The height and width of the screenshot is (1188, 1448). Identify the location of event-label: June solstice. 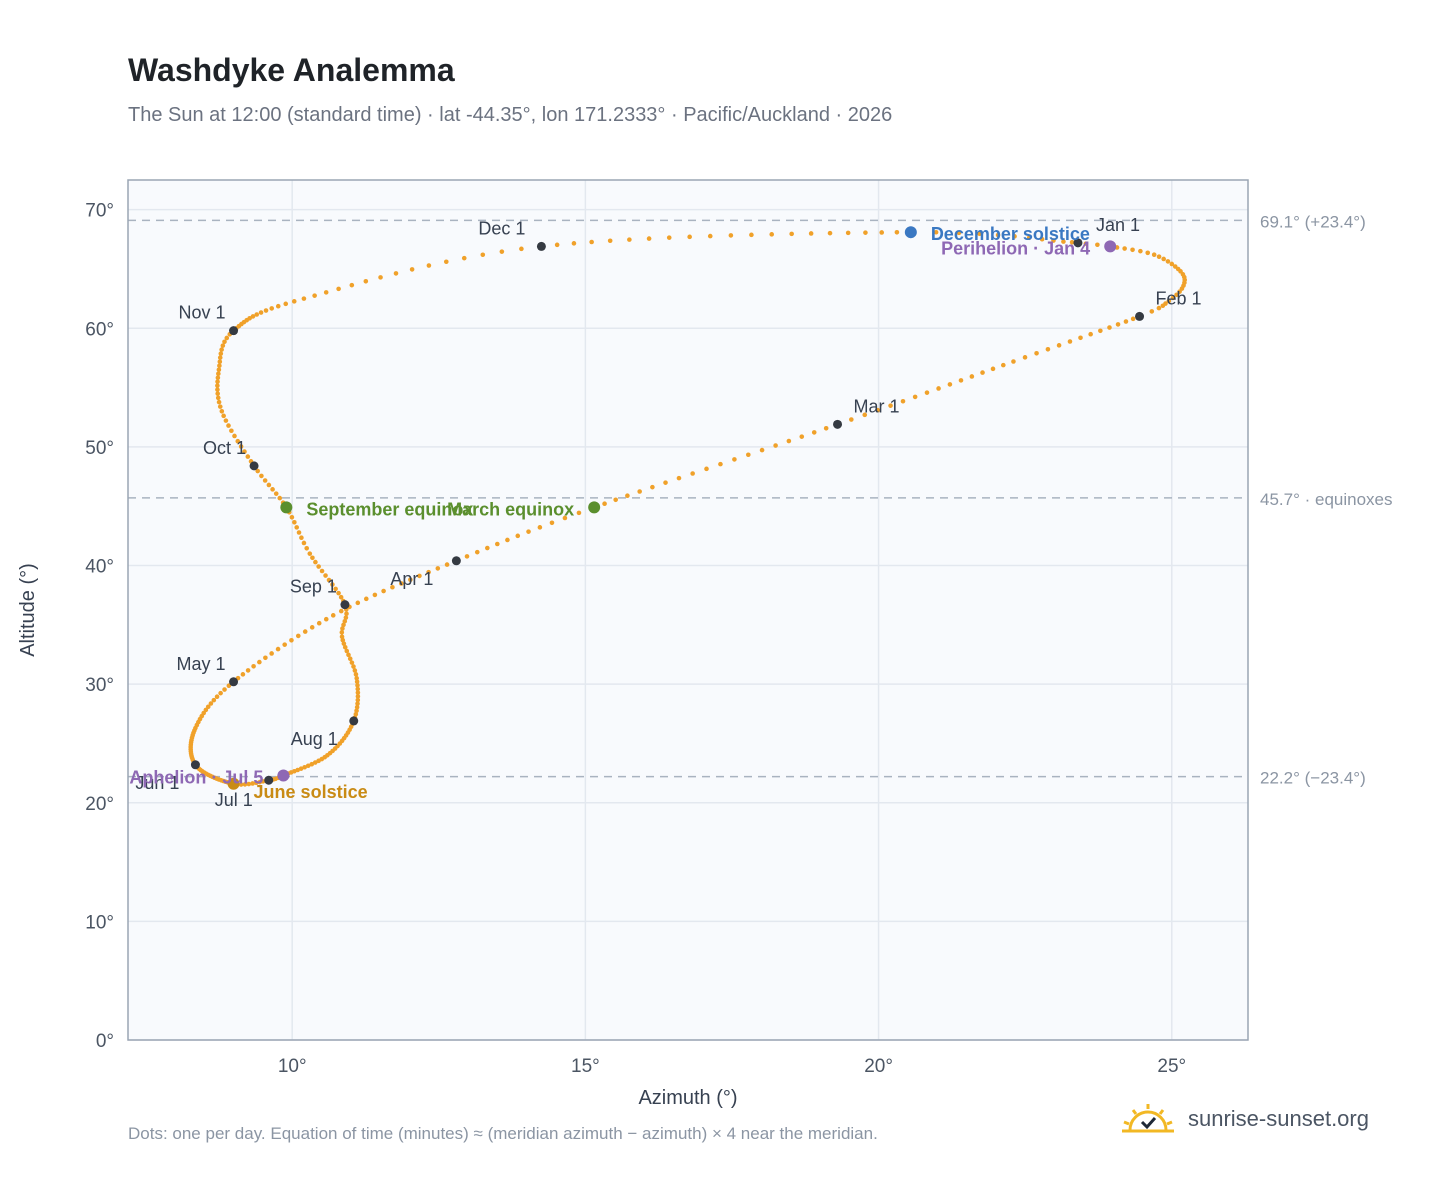
(311, 792).